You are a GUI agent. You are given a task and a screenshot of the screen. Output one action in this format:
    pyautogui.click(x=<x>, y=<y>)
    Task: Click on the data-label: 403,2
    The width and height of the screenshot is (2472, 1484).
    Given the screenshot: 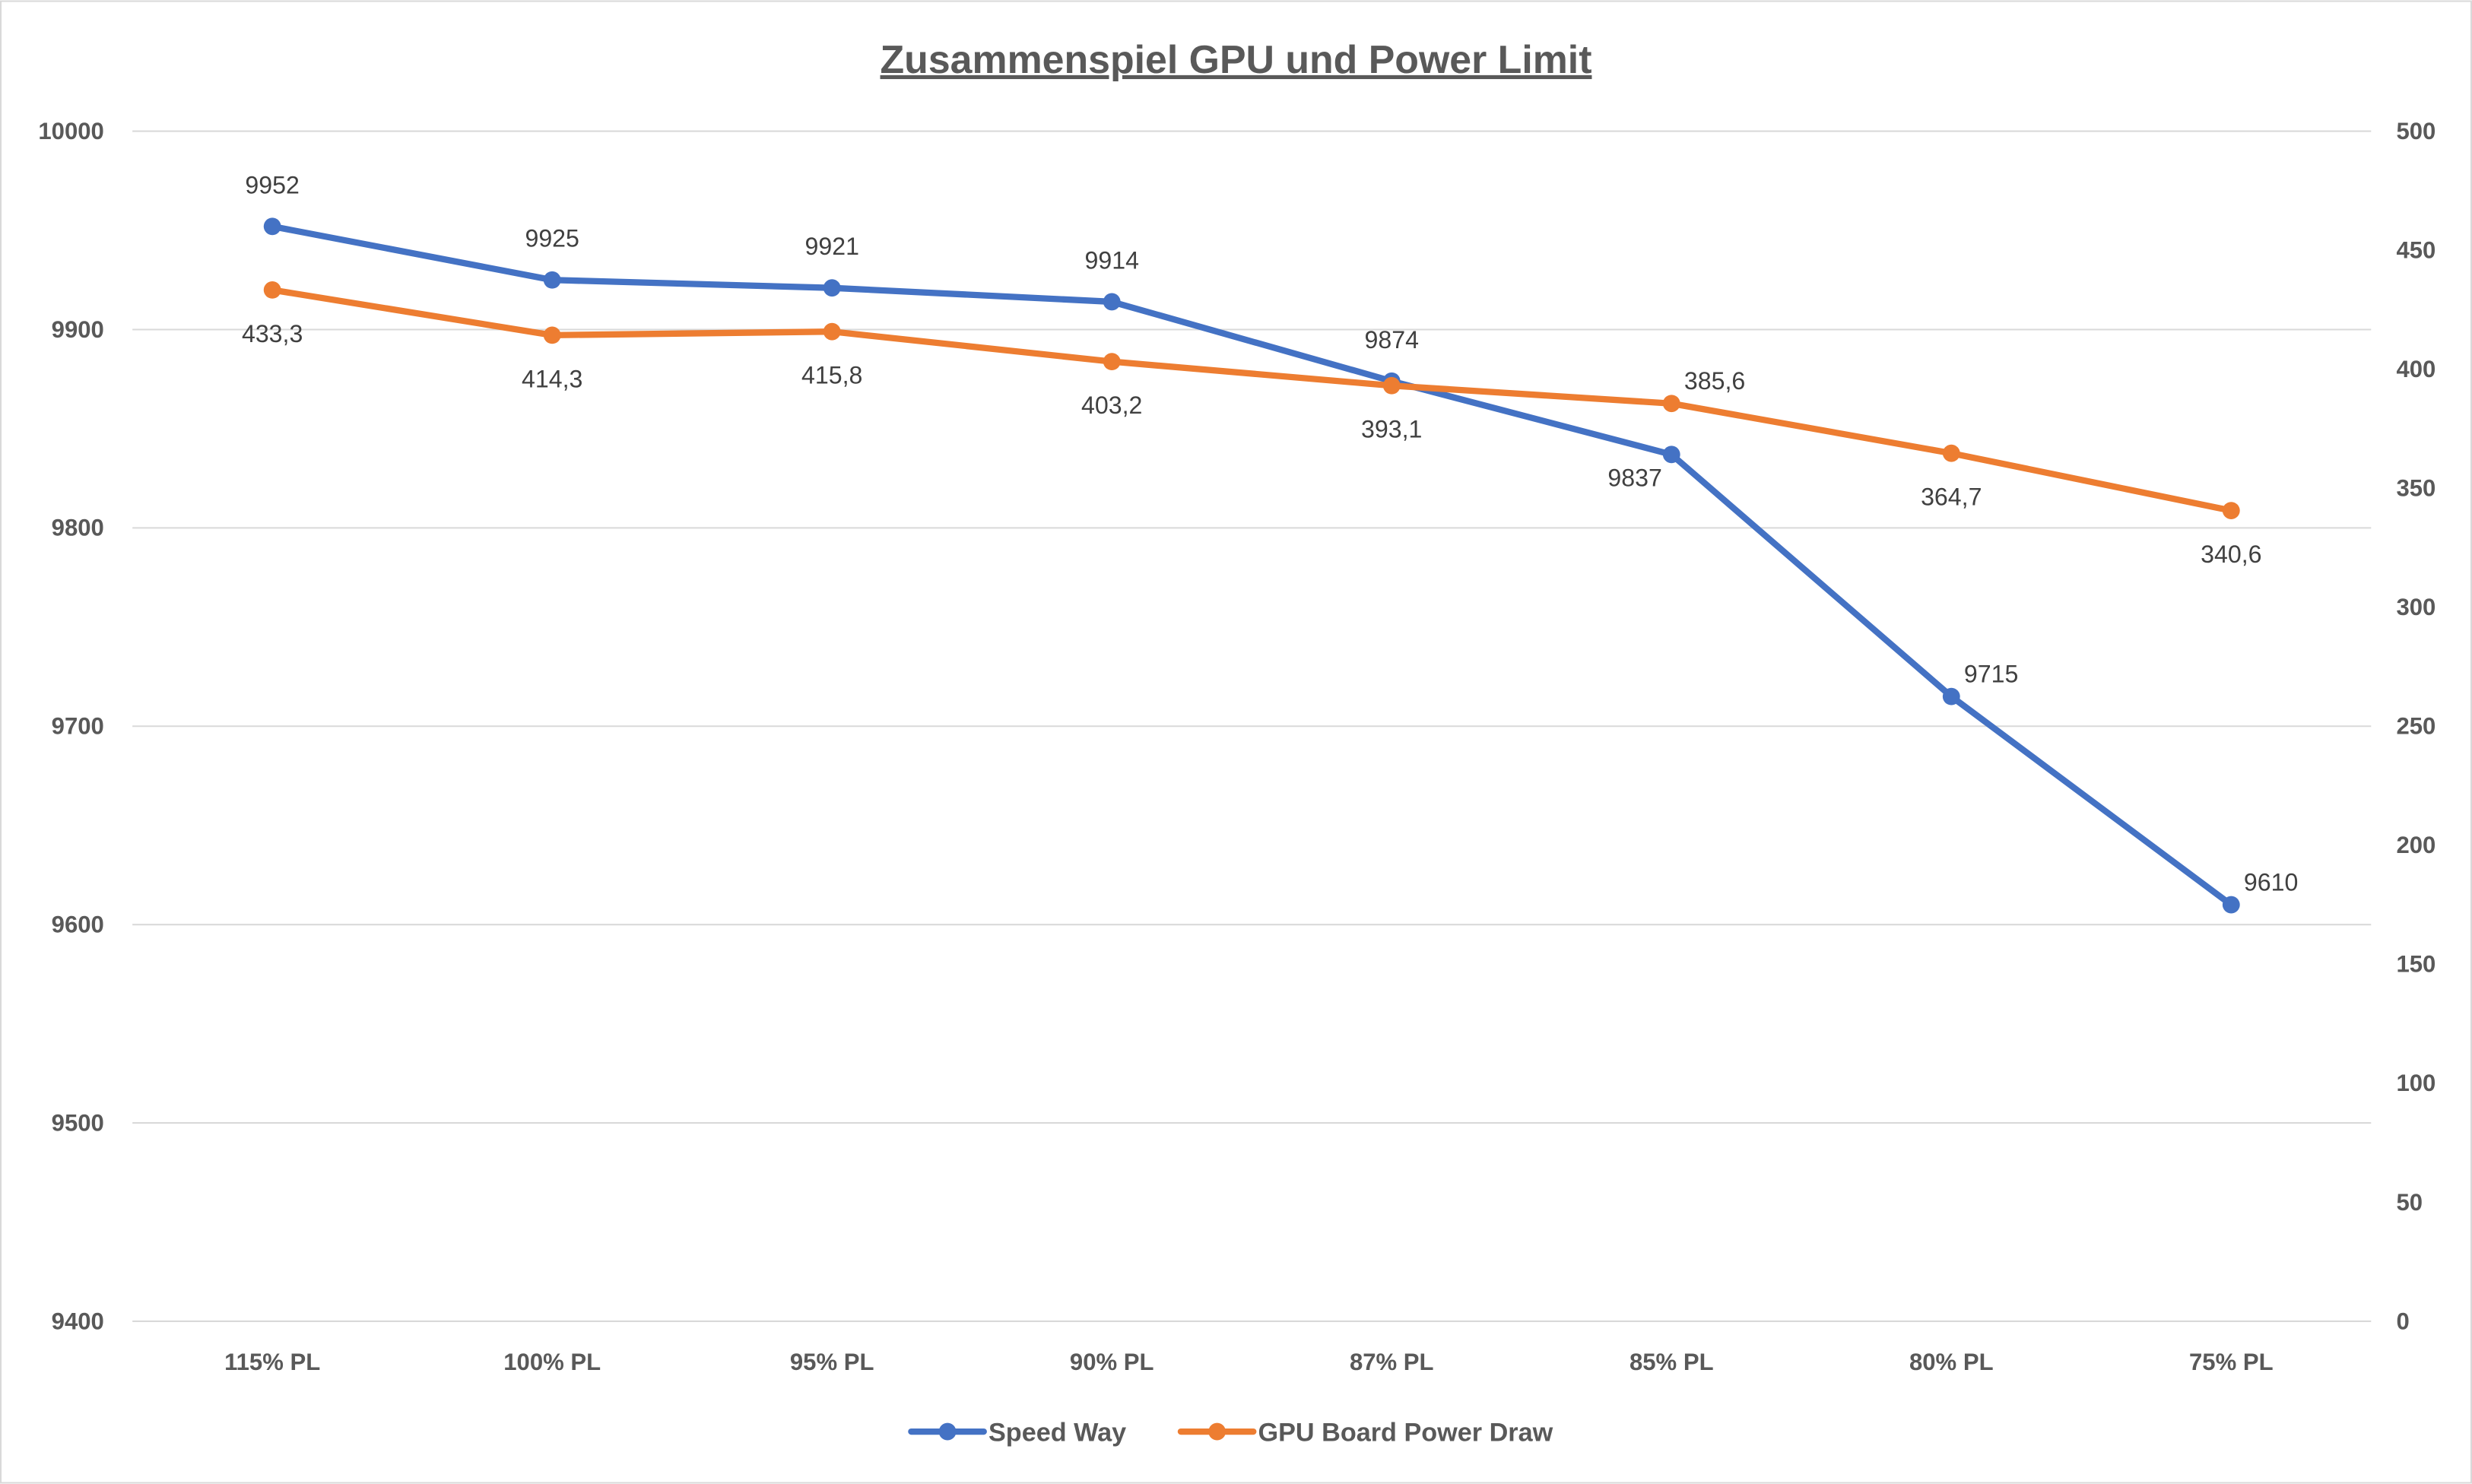 What is the action you would take?
    pyautogui.click(x=1111, y=405)
    